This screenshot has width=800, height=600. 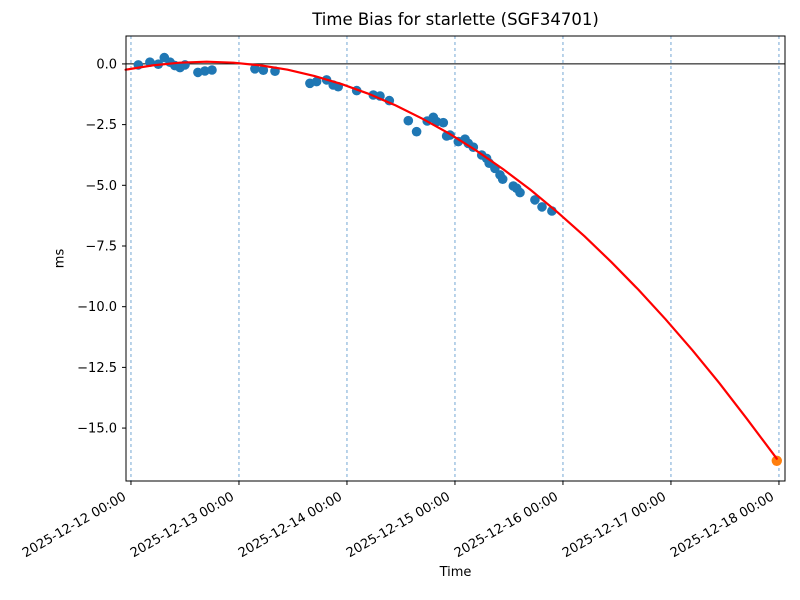 I want to click on x-tick-label: 2025-12-13 00:00, so click(x=182, y=525).